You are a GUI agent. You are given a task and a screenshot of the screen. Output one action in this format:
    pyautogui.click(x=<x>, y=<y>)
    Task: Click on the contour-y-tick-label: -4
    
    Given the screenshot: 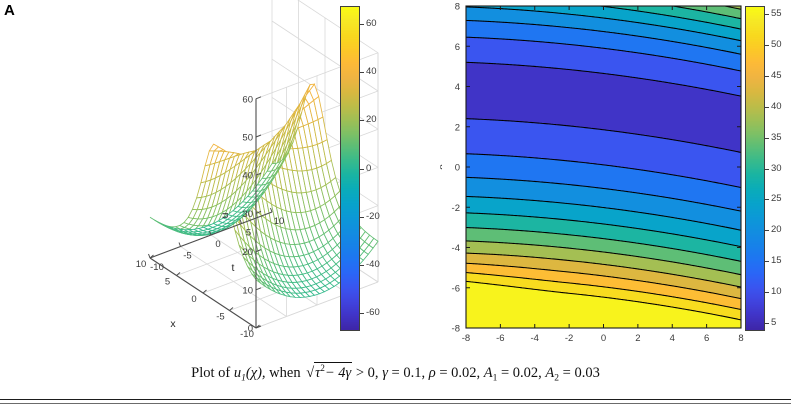 What is the action you would take?
    pyautogui.click(x=456, y=248)
    